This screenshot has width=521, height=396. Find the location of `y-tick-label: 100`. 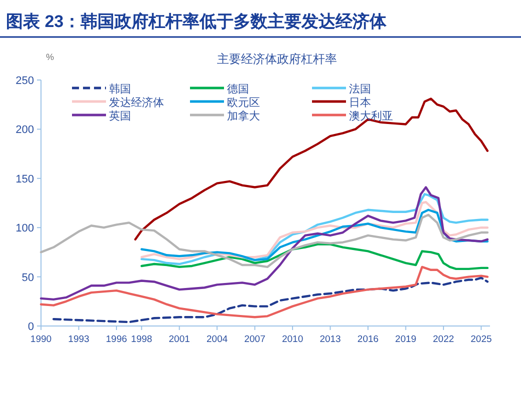

y-tick-label: 100 is located at coordinates (25, 228).